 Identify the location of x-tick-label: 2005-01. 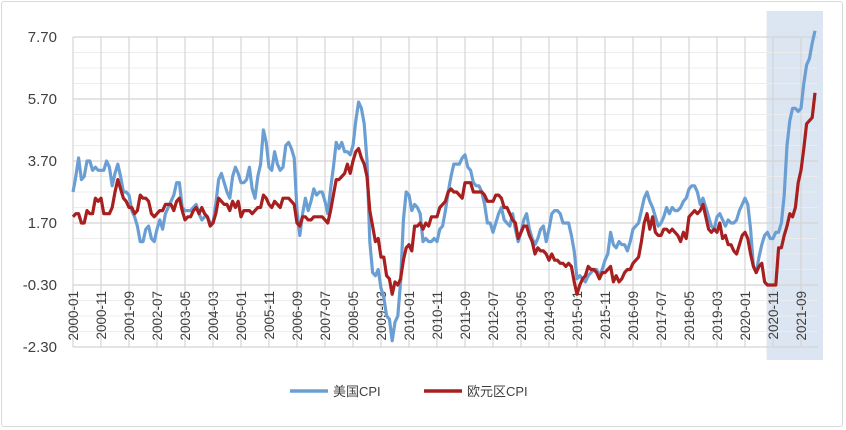
(241, 316).